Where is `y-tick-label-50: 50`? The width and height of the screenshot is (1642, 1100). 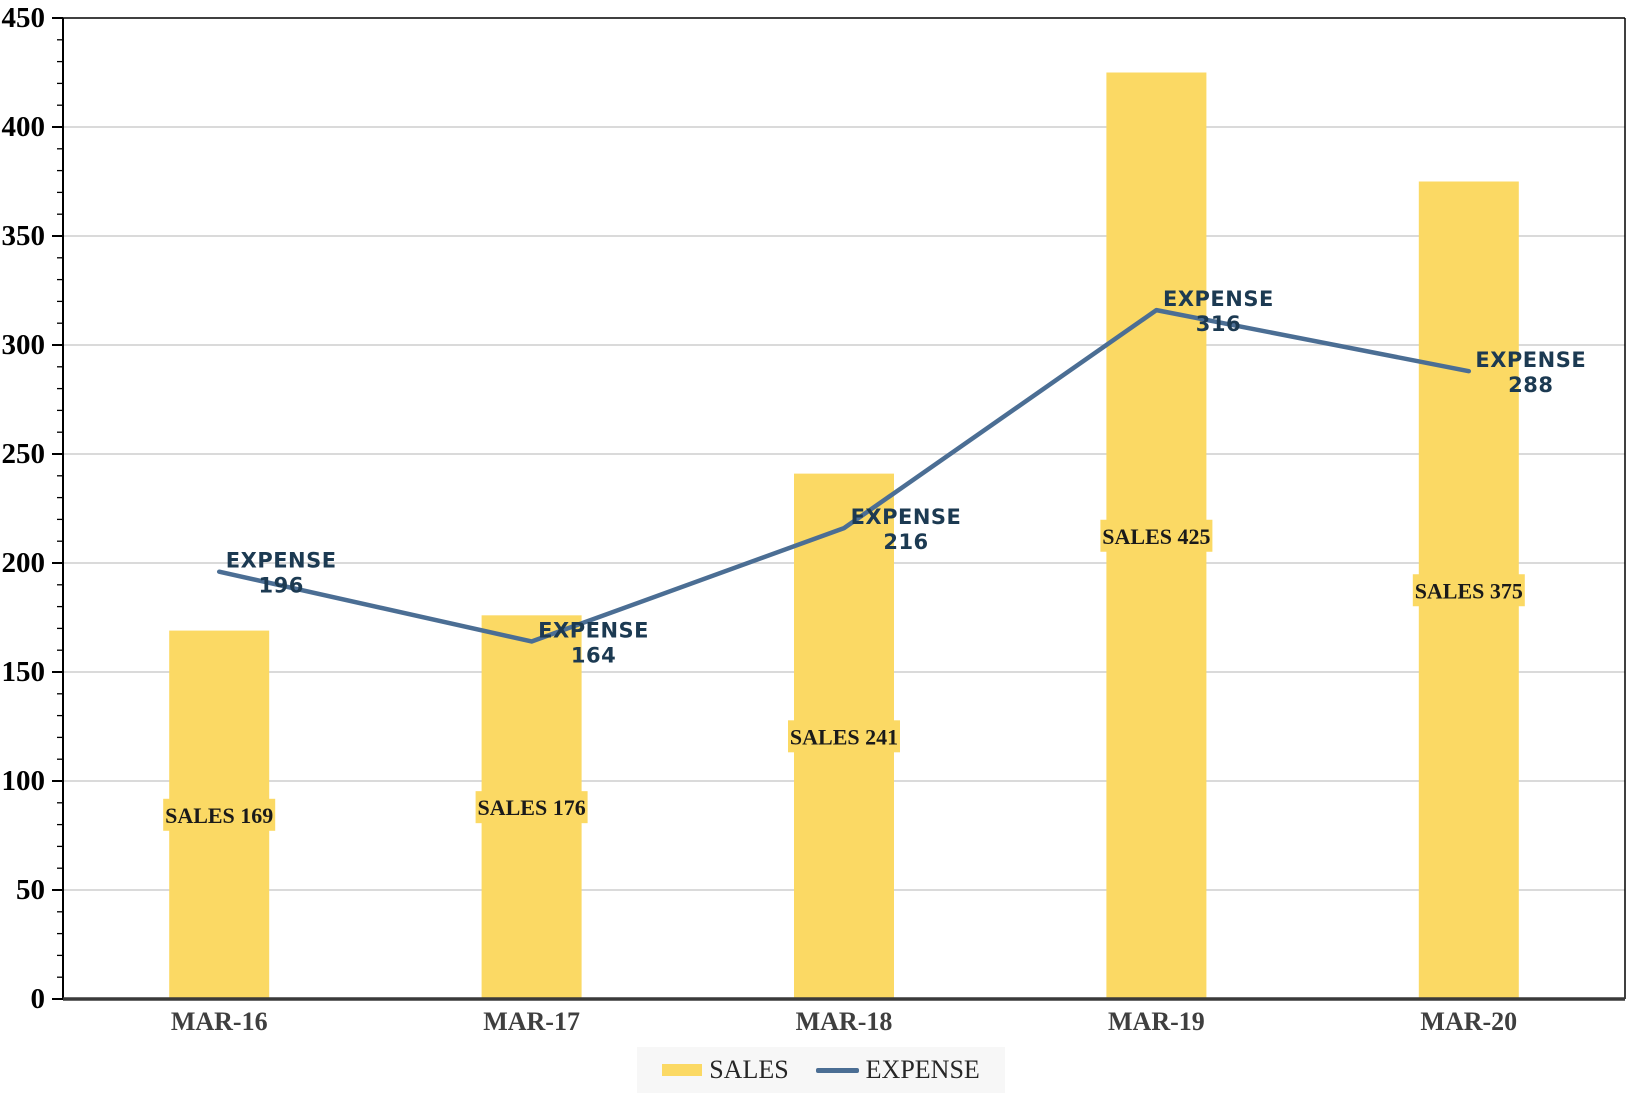 y-tick-label-50: 50 is located at coordinates (30, 890).